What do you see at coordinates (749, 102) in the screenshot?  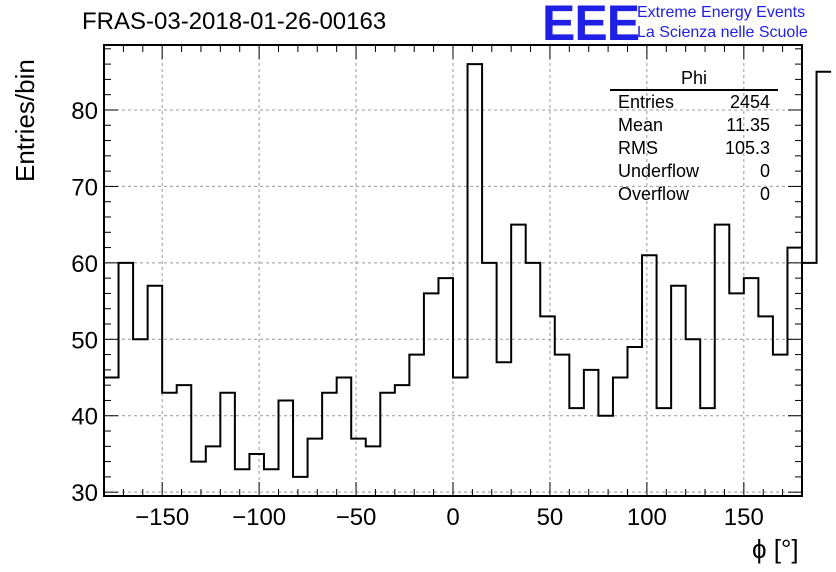 I see `stats-value: 2454` at bounding box center [749, 102].